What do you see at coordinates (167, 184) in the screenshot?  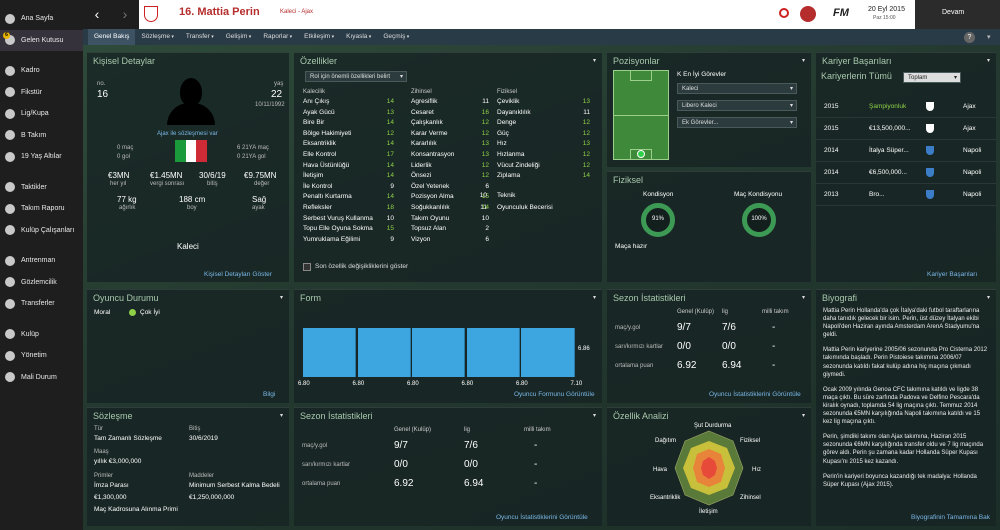 I see `net-wage-label: vergi sonrası` at bounding box center [167, 184].